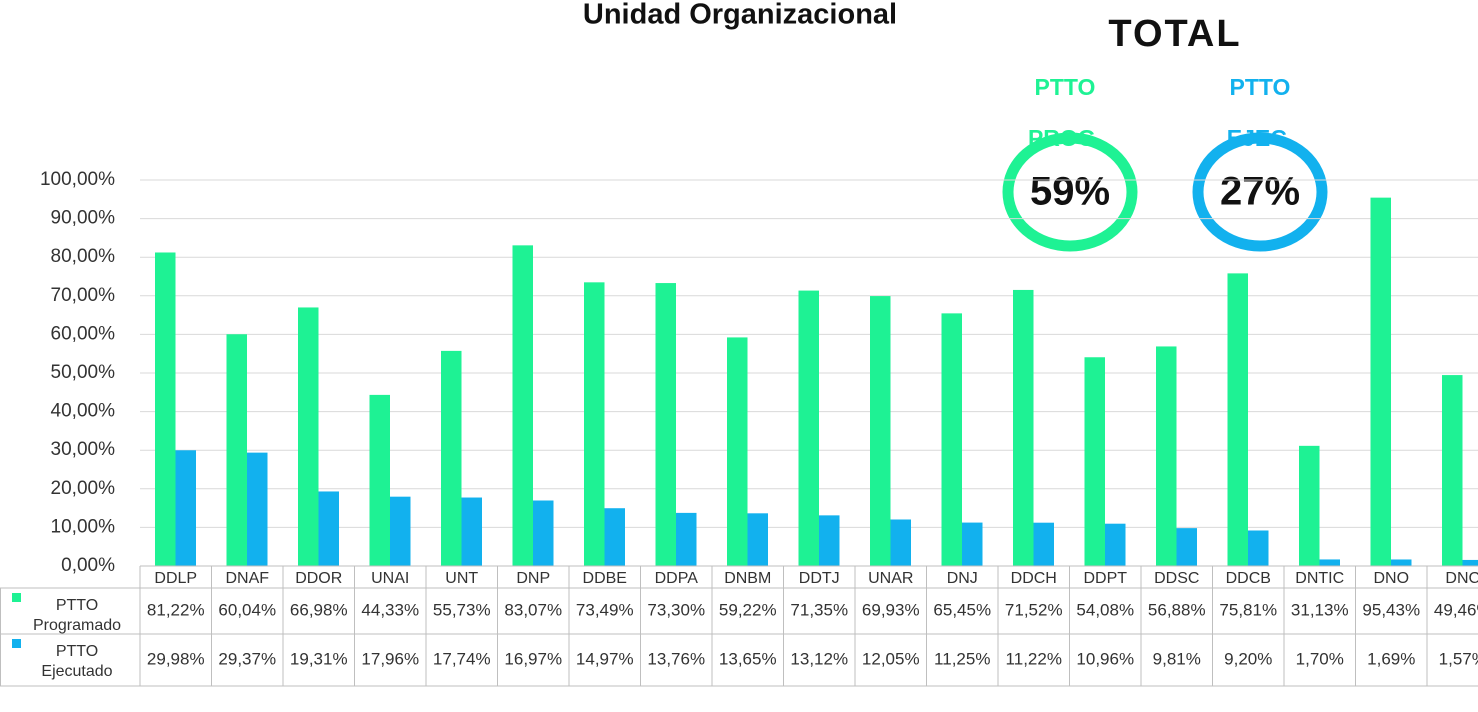 The height and width of the screenshot is (712, 1478). What do you see at coordinates (83, 411) in the screenshot?
I see `y-tick-label: 40,00%` at bounding box center [83, 411].